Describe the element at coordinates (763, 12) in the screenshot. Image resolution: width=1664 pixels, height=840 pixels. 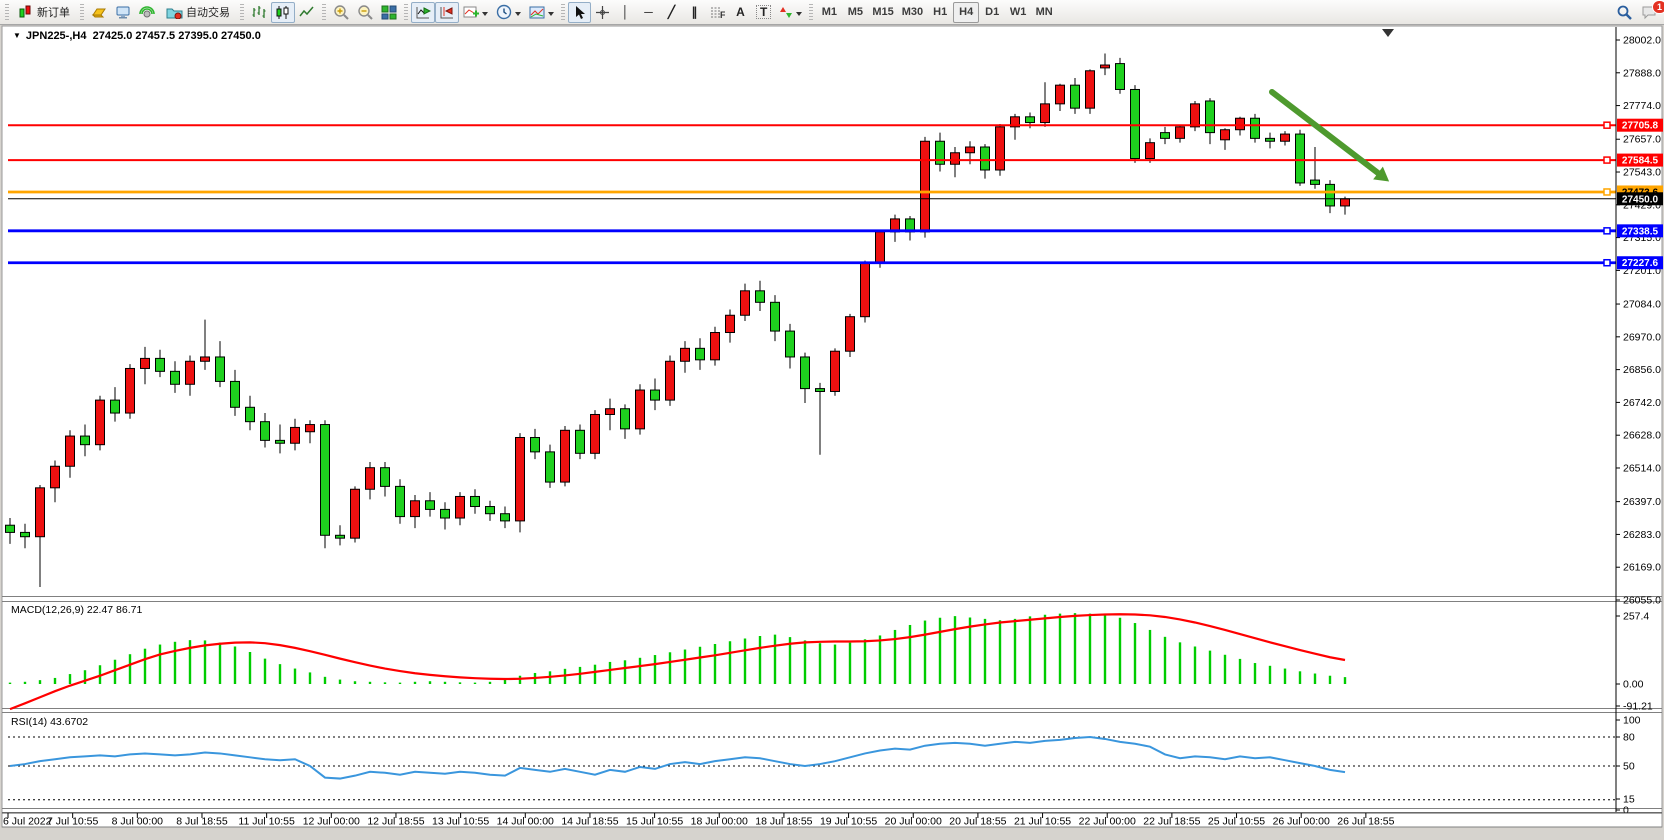
I see `text-label-button: T` at that location.